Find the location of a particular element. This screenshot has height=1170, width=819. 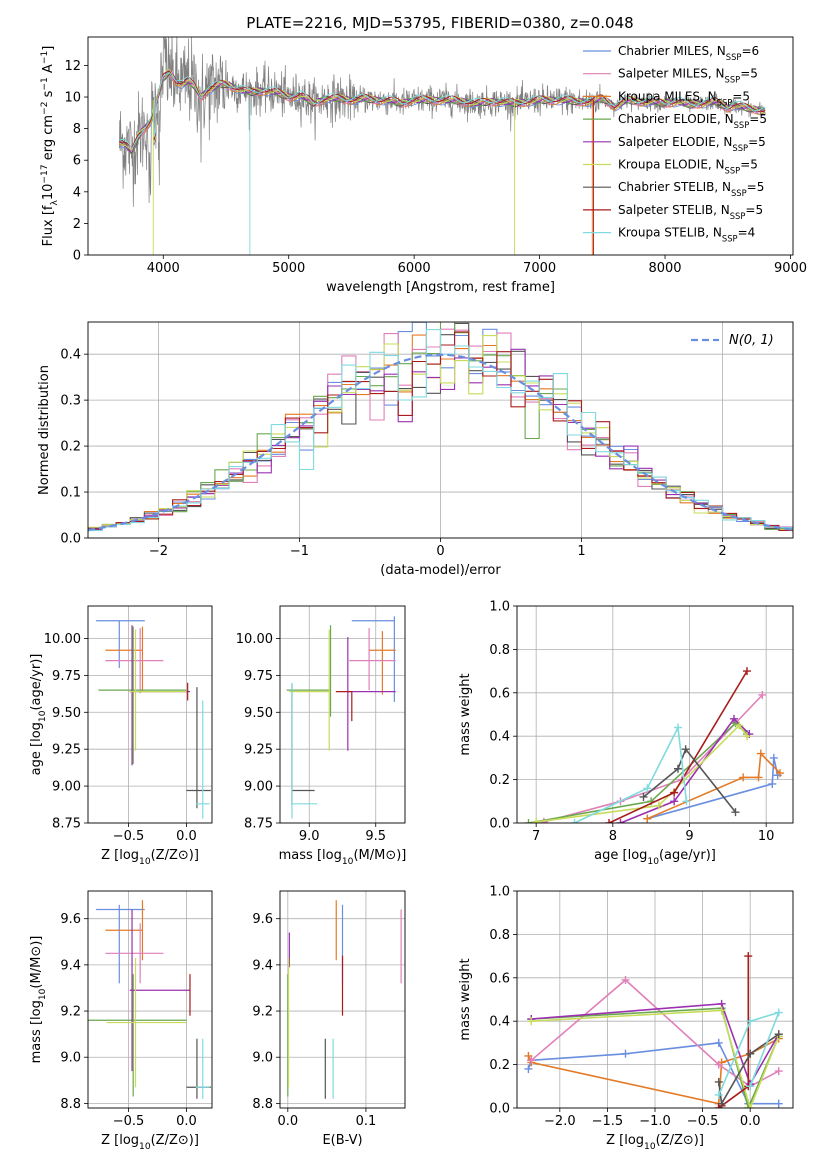

x-tick-label: 9.5 is located at coordinates (375, 836).